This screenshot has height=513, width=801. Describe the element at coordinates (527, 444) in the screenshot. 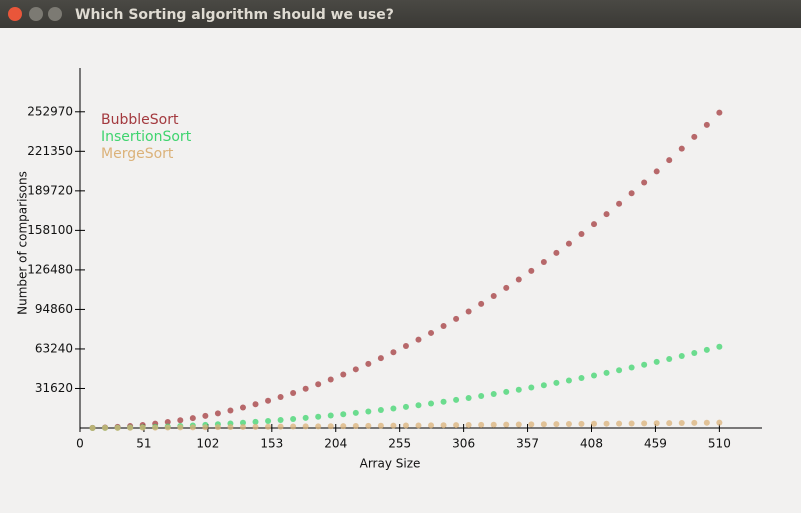

I see `x-tick-label: 357` at that location.